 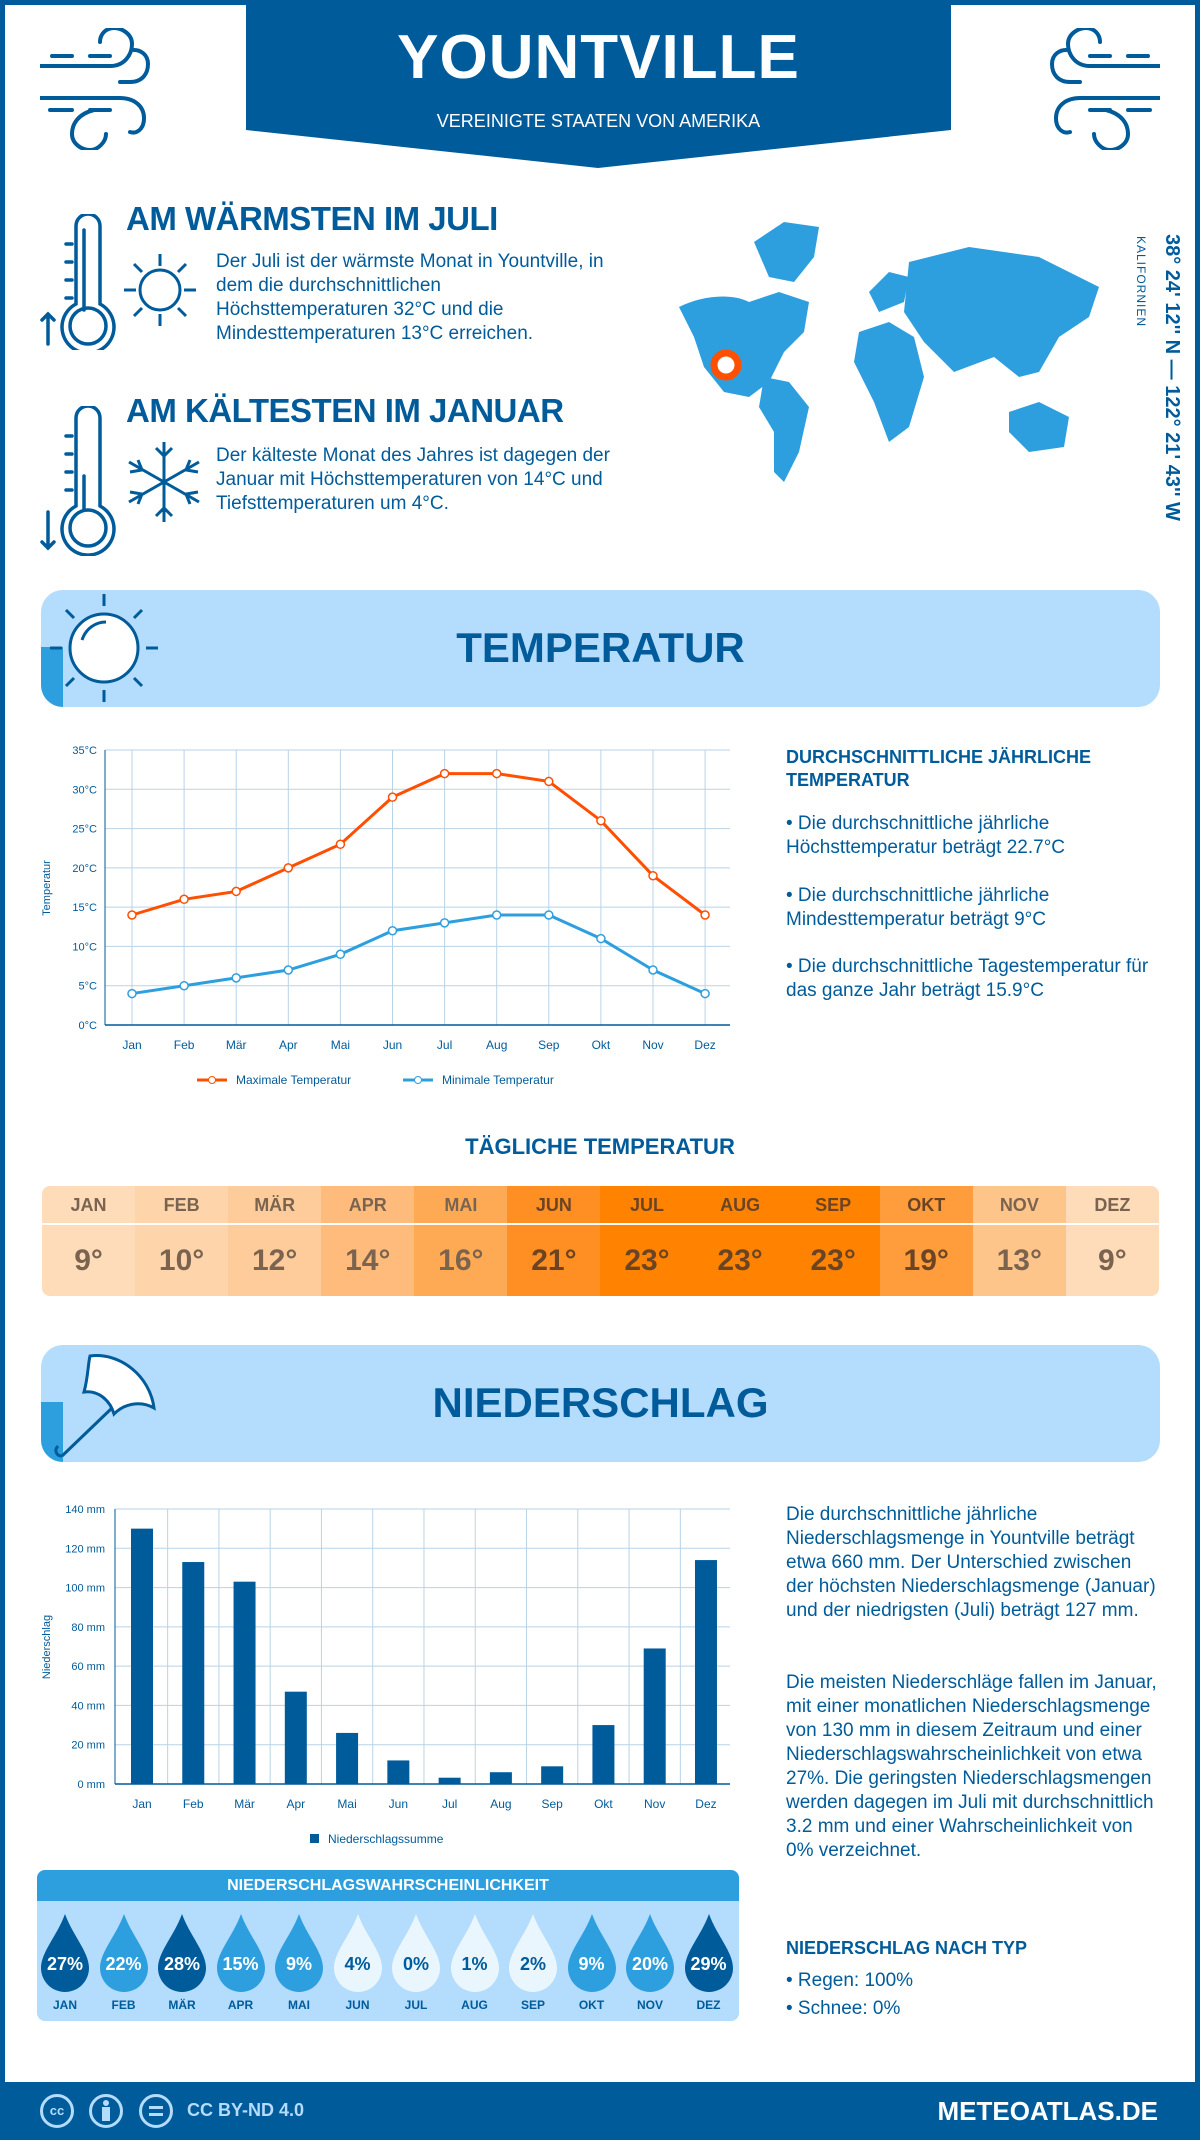 I want to click on y-tick-label: 120 mm, so click(x=85, y=1549).